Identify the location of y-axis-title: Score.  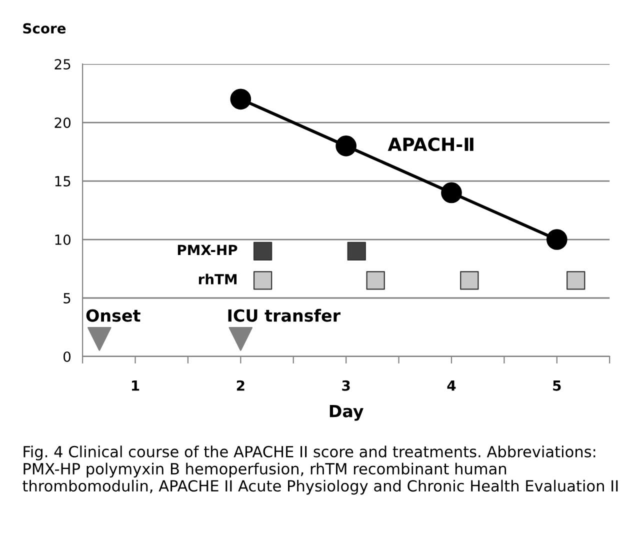
(44, 28).